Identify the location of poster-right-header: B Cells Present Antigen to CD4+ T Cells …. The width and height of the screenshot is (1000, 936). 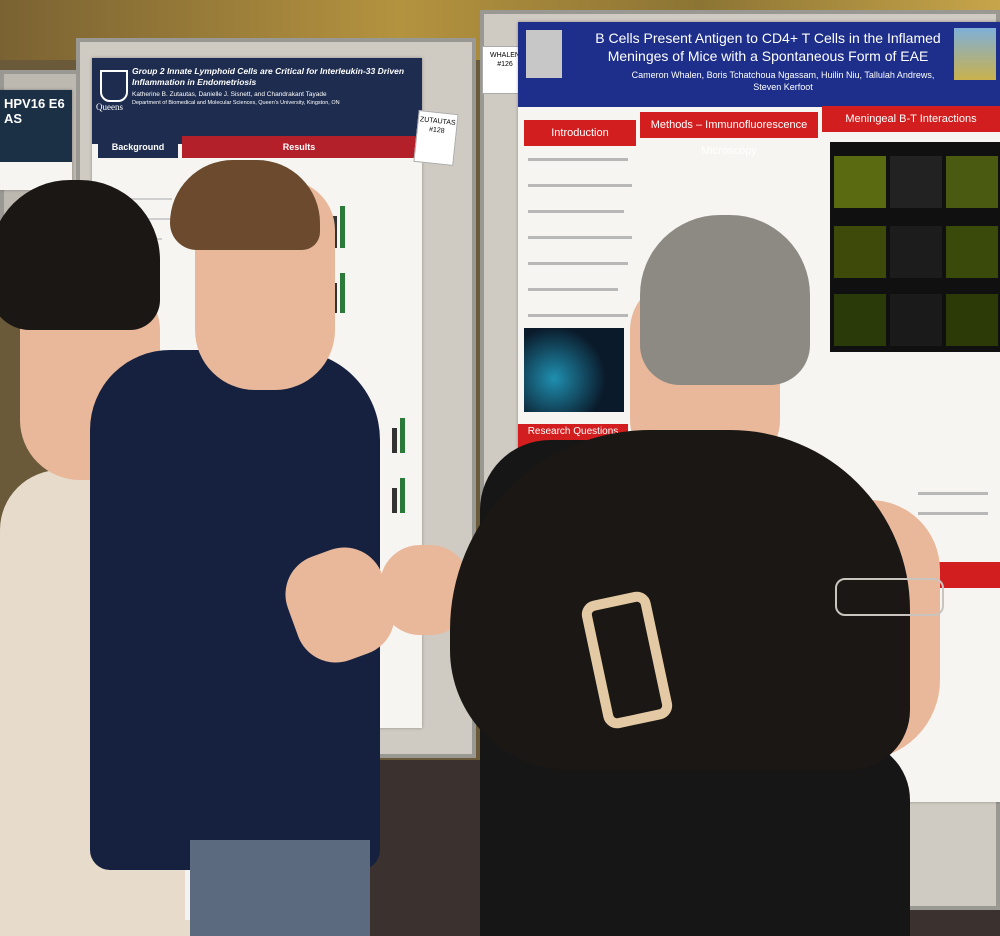
(759, 64).